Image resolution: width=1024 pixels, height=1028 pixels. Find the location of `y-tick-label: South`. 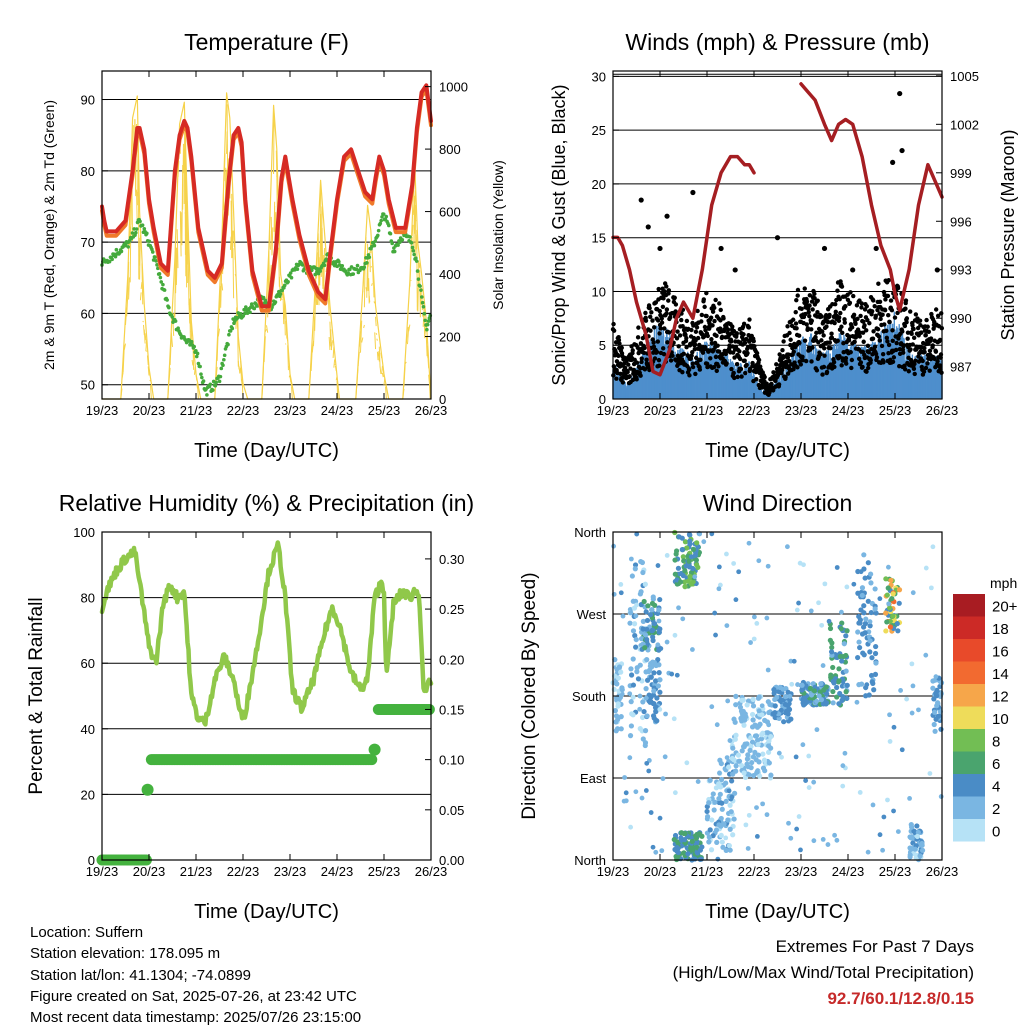

y-tick-label: South is located at coordinates (589, 696).